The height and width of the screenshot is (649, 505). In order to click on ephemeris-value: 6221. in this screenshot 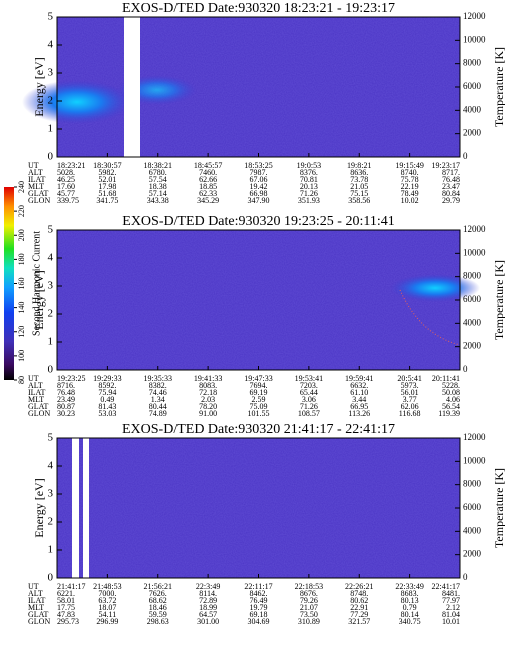, I will do `click(66, 593)`.